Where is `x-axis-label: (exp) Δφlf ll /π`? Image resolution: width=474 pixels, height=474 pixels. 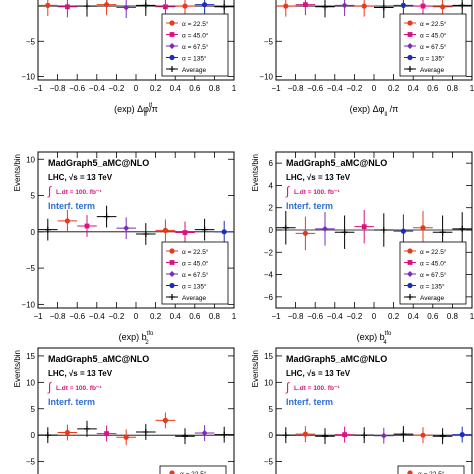
x-axis-label: (exp) Δφlf ll /π is located at coordinates (136, 110).